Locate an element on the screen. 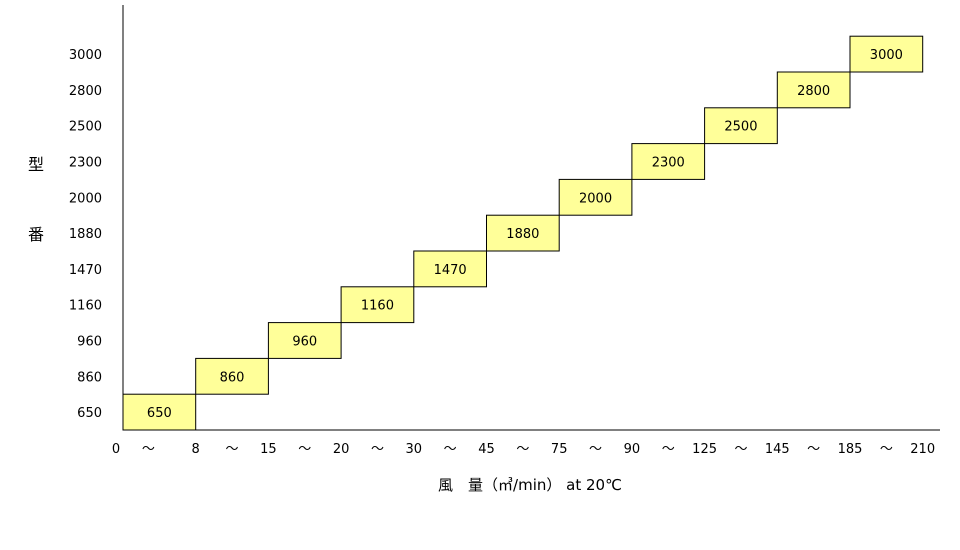 The image size is (960, 550). x-tick-label: 8 is located at coordinates (196, 449).